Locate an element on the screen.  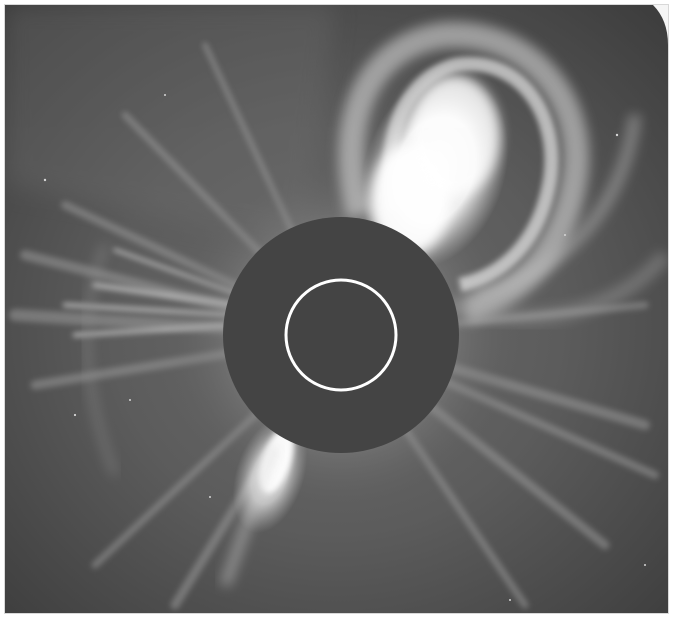
faint-west-arc is located at coordinates (101, 360).